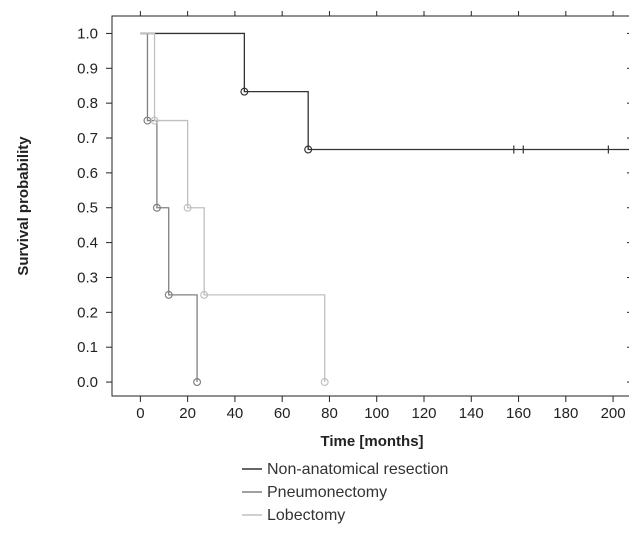 Image resolution: width=629 pixels, height=544 pixels. I want to click on y-tick-label: 0.9, so click(87, 68).